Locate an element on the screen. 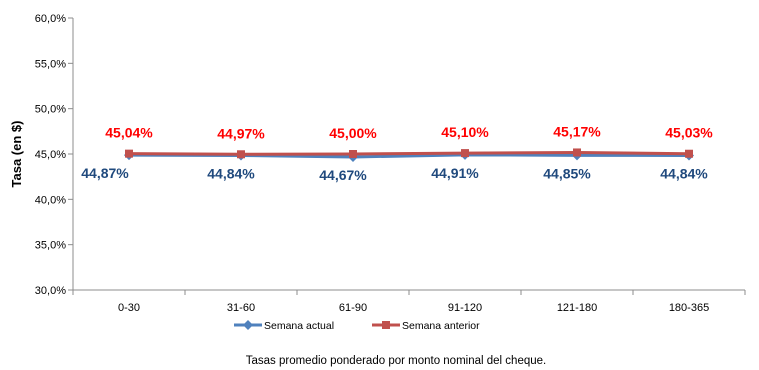  y-tick-label: 45,0% is located at coordinates (50, 155).